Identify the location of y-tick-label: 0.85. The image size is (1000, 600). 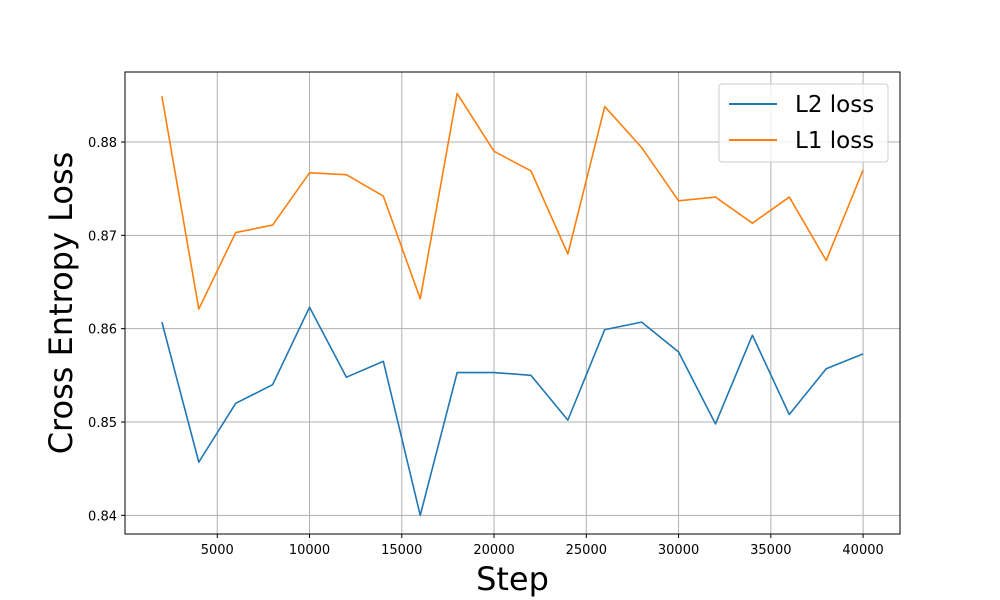
(102, 423).